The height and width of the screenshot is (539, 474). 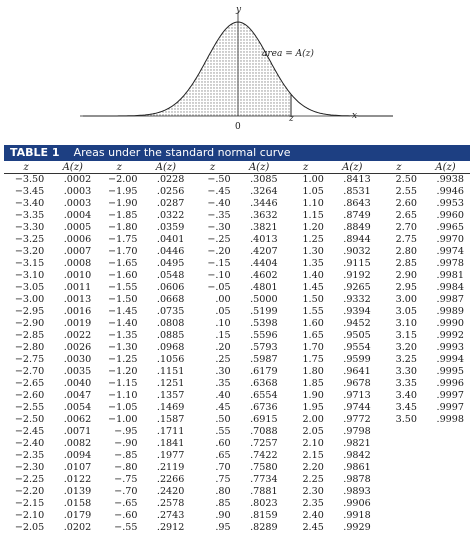 What do you see at coordinates (450, 347) in the screenshot?
I see `area-value-cell: .9993` at bounding box center [450, 347].